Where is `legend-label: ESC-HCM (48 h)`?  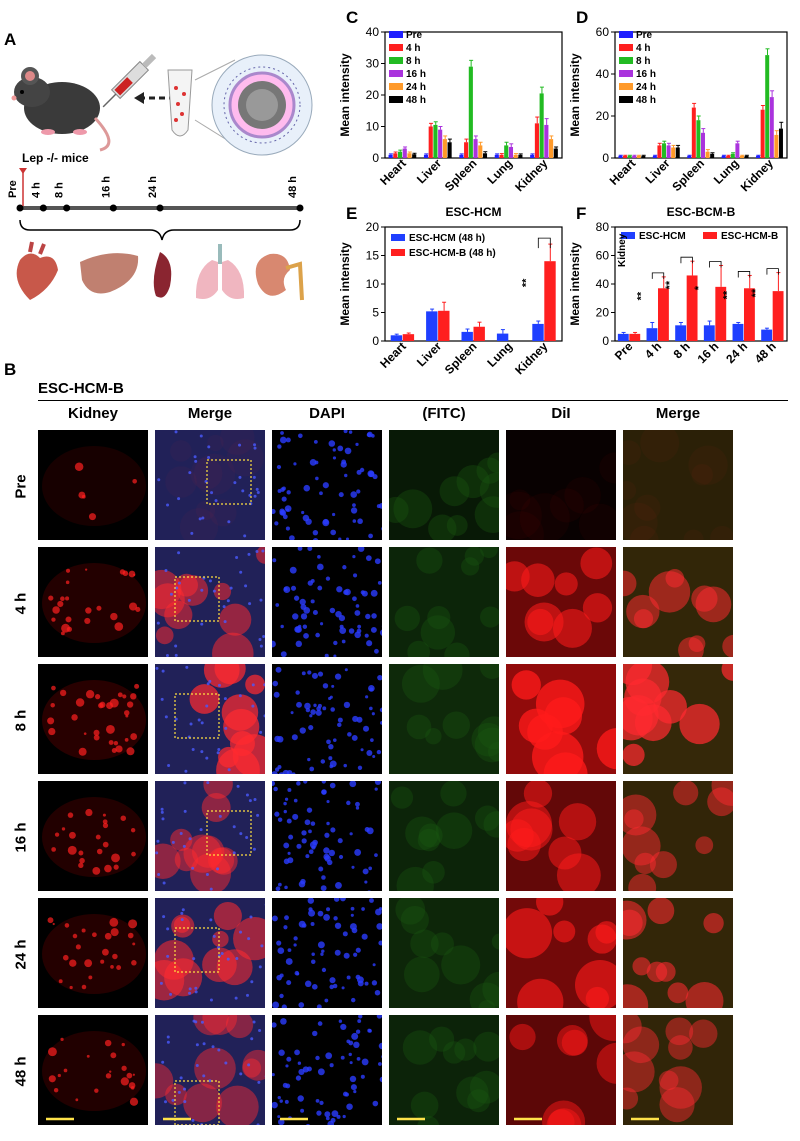 legend-label: ESC-HCM (48 h) is located at coordinates (447, 238).